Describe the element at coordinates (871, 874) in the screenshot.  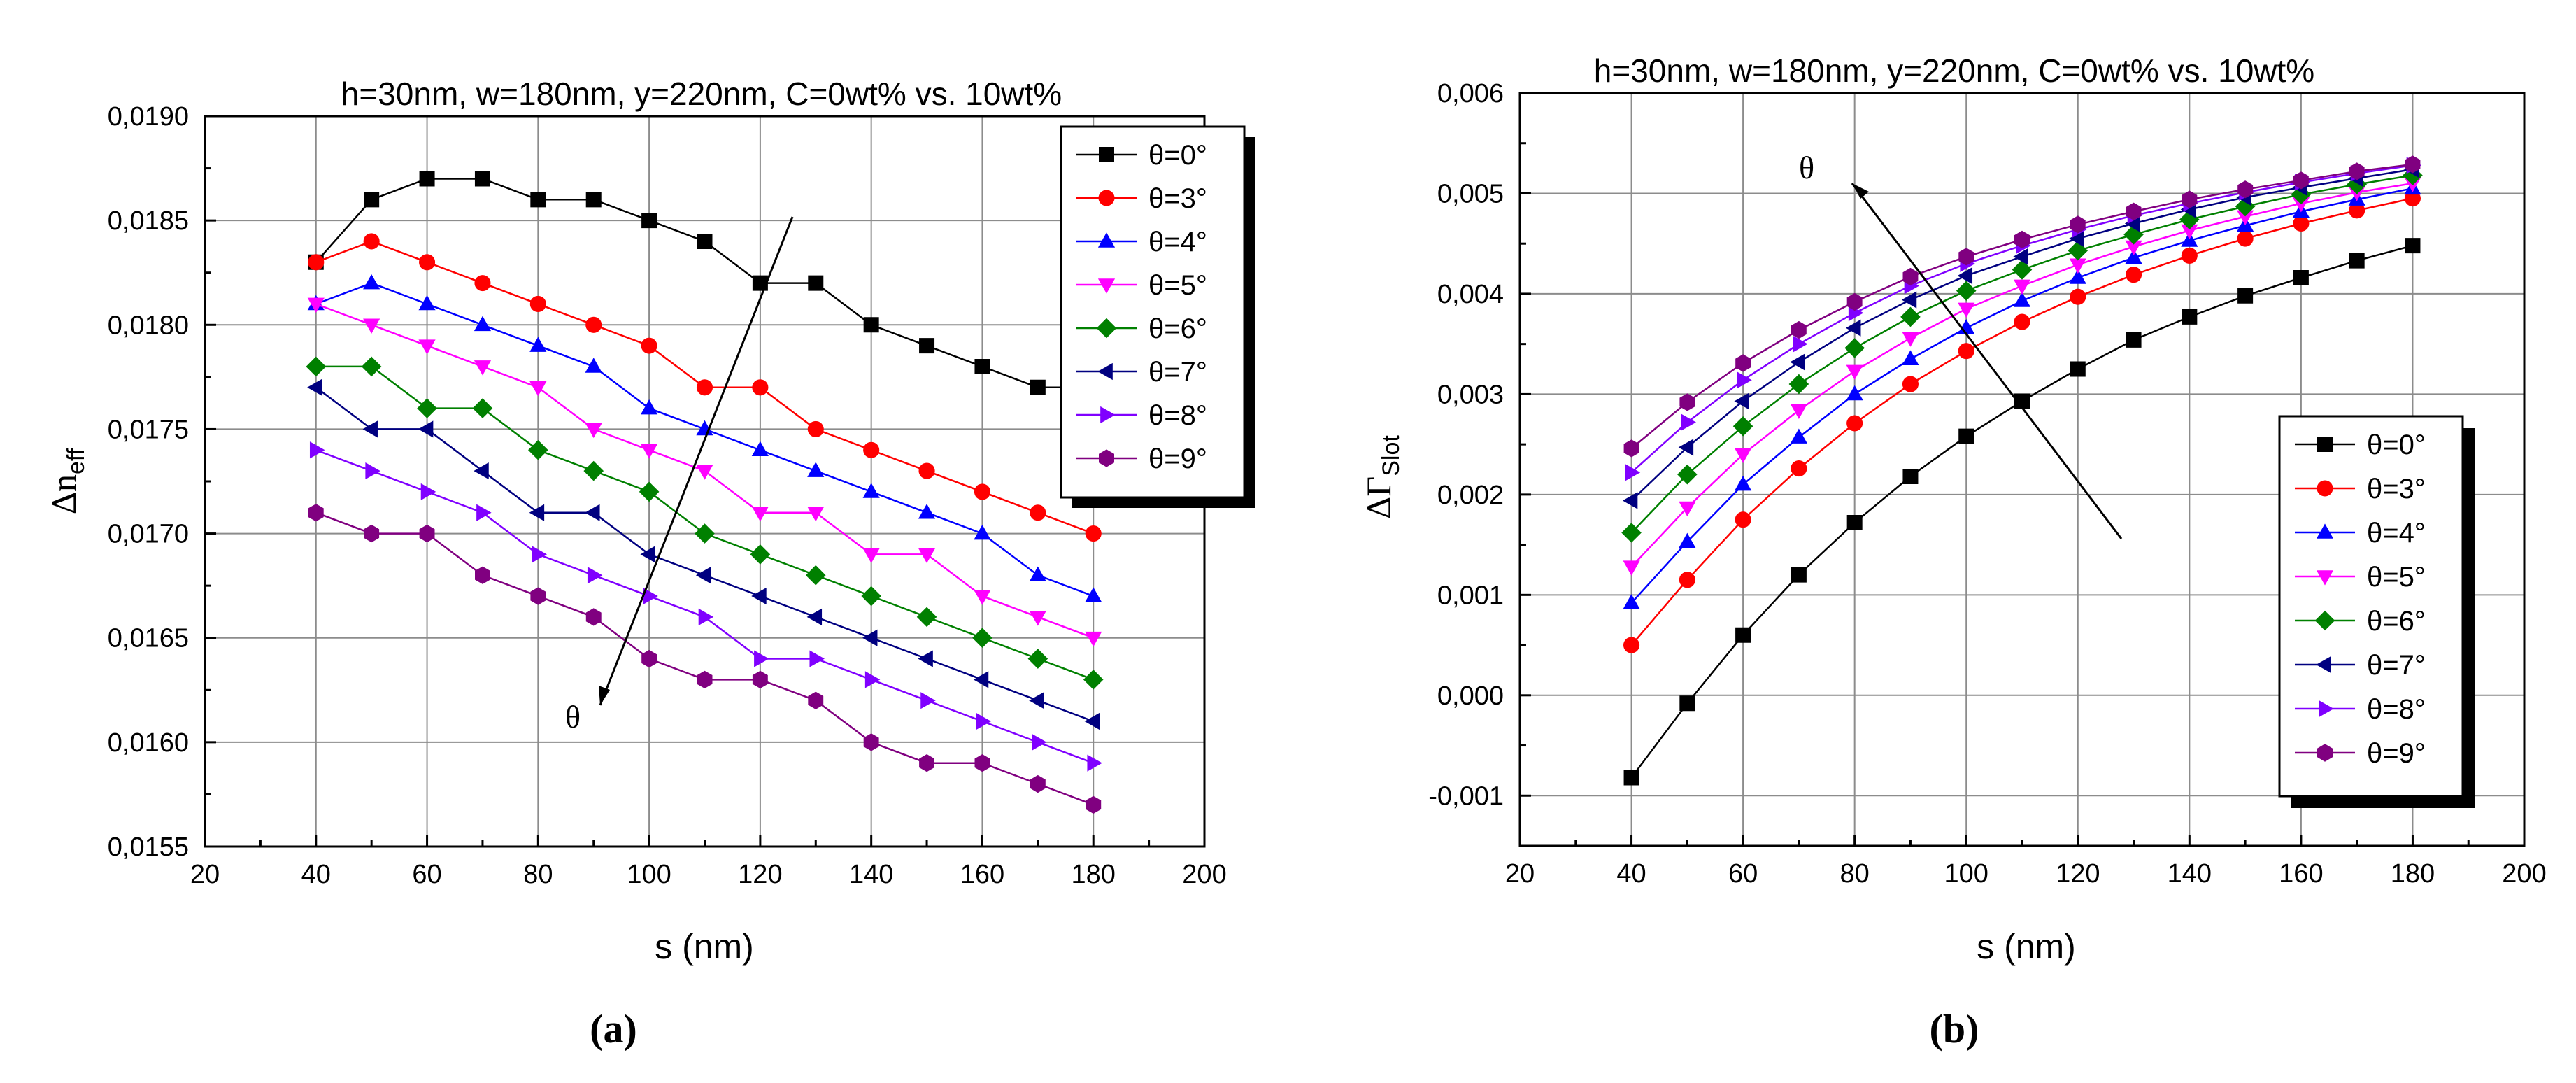
I see `chart-a-x-tick-label: 140` at that location.